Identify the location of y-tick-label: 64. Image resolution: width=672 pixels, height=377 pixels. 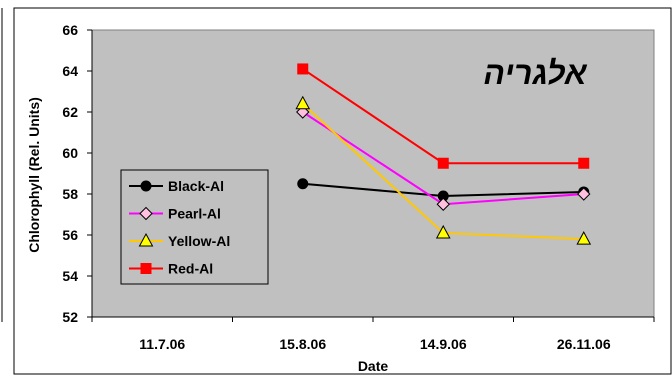
(70, 71).